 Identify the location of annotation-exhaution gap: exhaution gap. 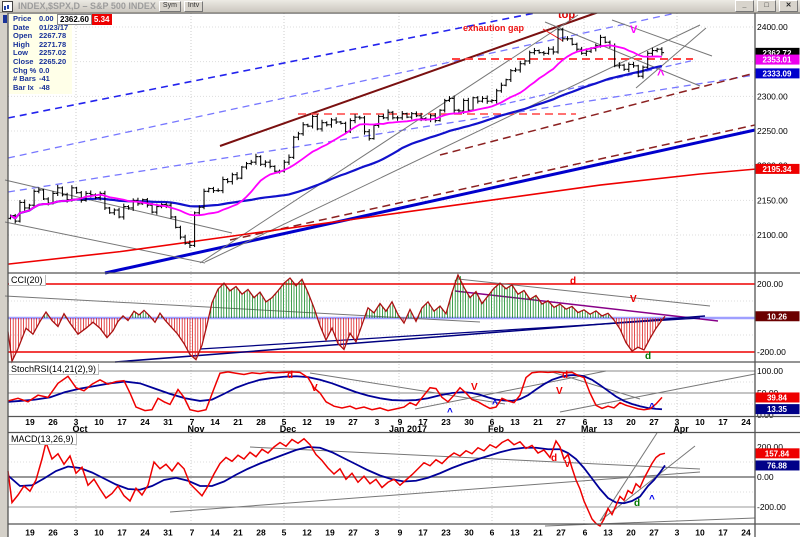
(494, 28).